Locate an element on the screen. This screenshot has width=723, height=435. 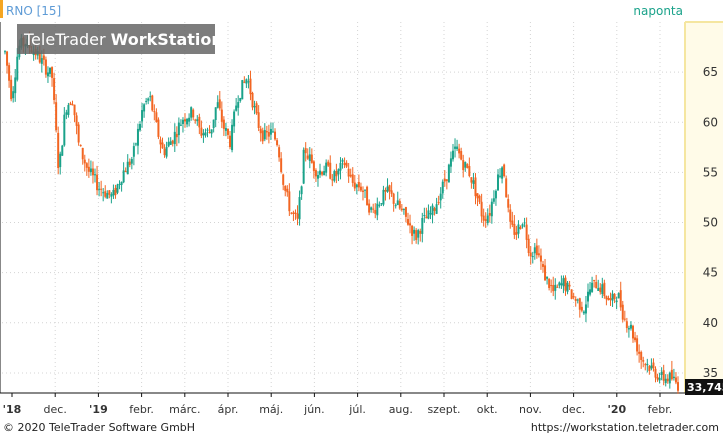
footer-url: https://workstation.teletrader.com is located at coordinates (625, 427).